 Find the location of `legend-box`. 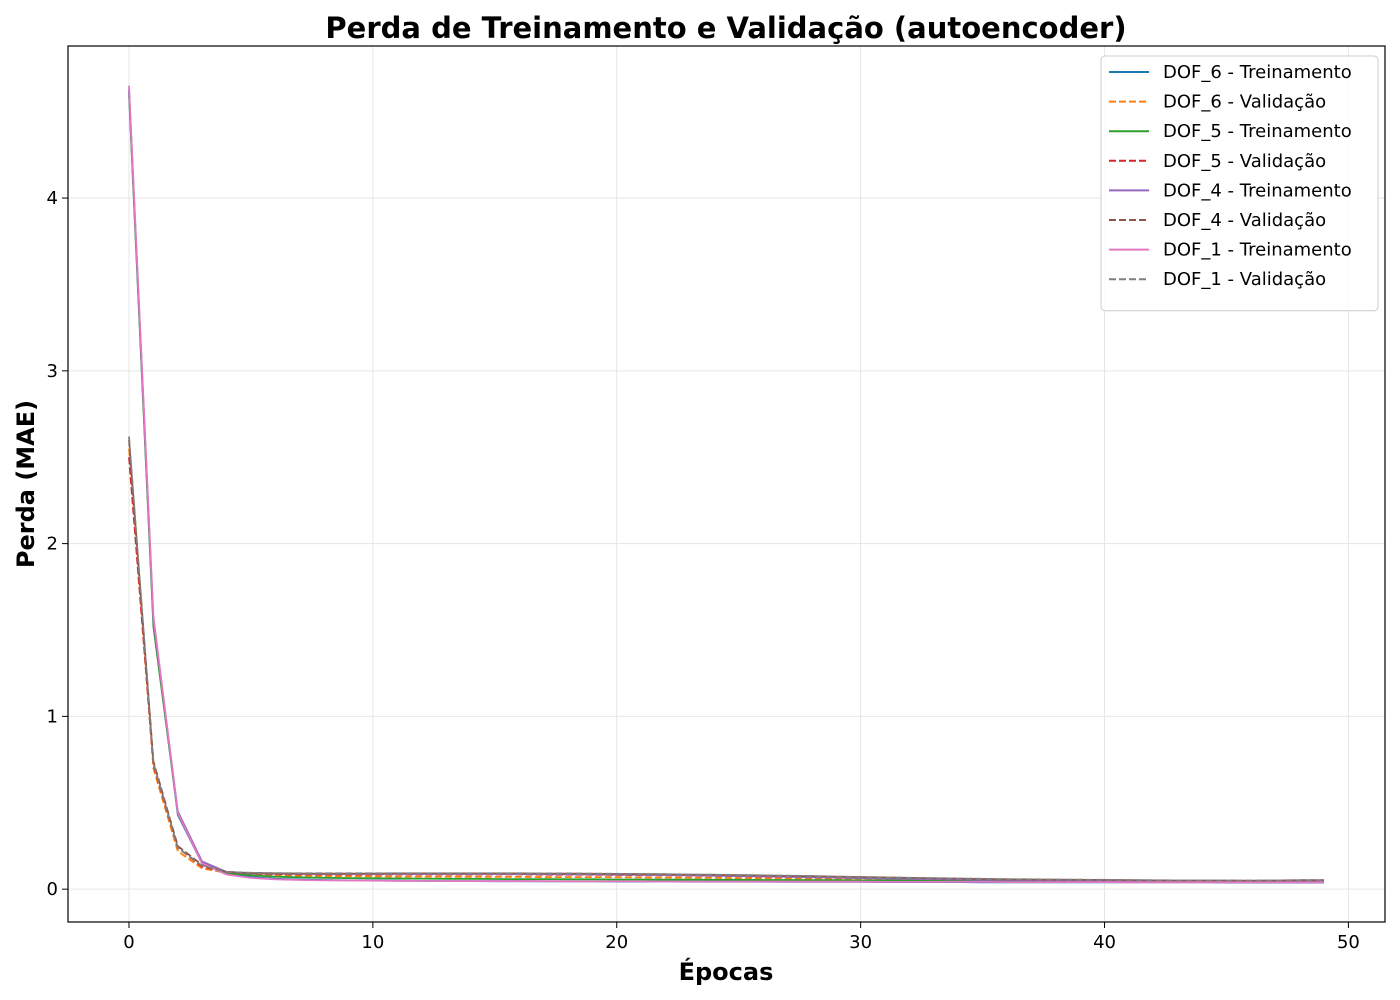

legend-box is located at coordinates (1239, 183).